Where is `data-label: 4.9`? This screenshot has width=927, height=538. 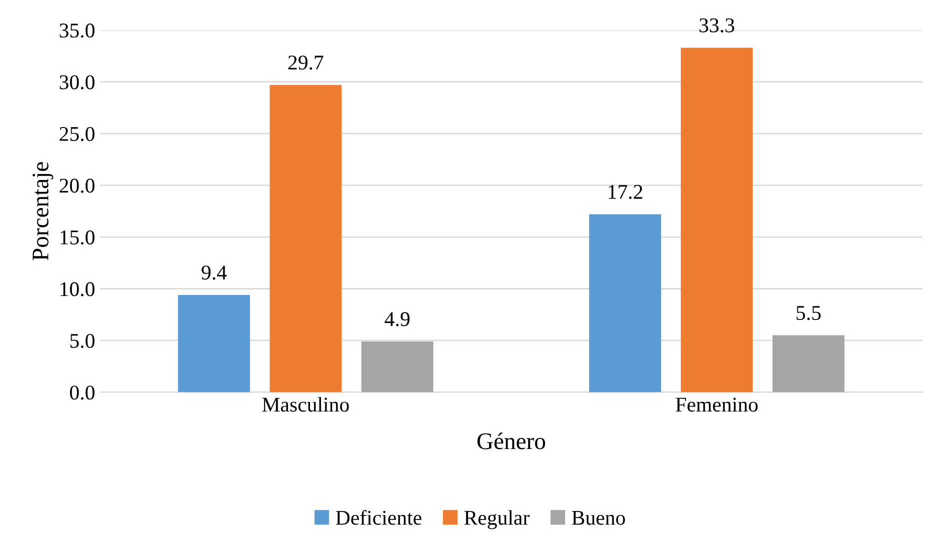 data-label: 4.9 is located at coordinates (397, 319).